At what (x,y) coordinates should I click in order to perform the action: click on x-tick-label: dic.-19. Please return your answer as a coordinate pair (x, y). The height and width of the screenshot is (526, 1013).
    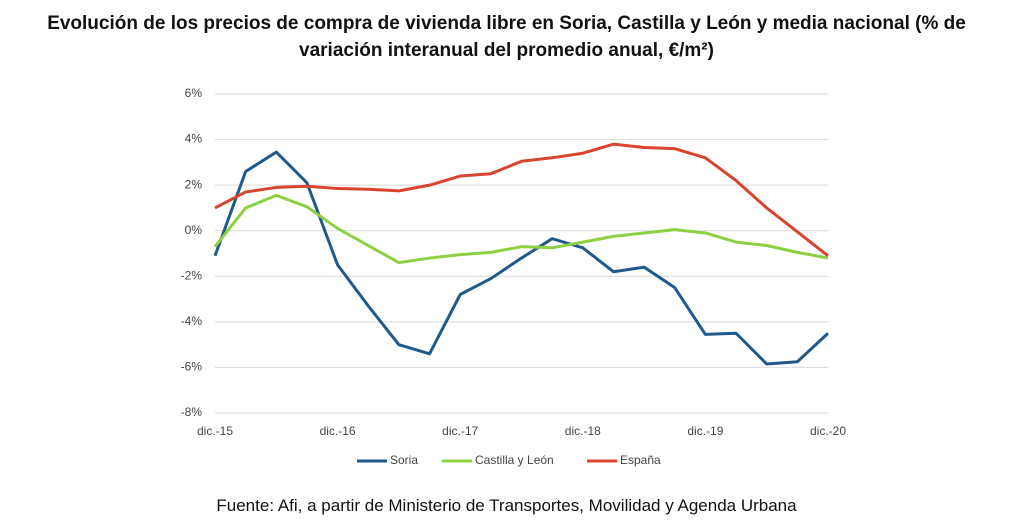
    Looking at the image, I should click on (705, 431).